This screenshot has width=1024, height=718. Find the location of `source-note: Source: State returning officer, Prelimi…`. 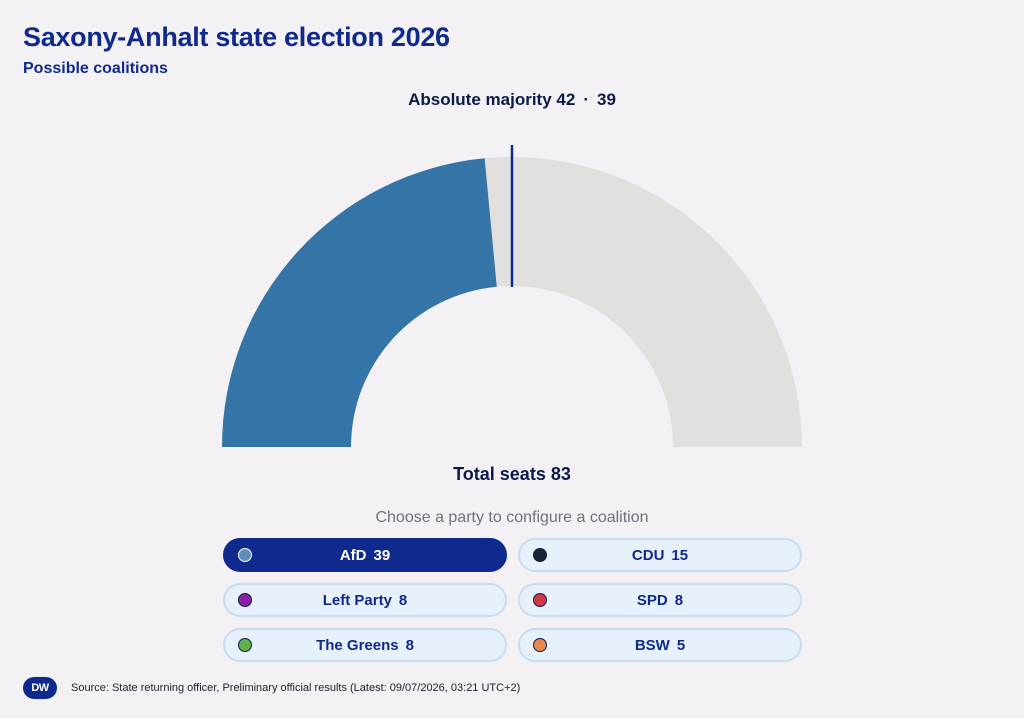

source-note: Source: State returning officer, Prelimi… is located at coordinates (296, 688).